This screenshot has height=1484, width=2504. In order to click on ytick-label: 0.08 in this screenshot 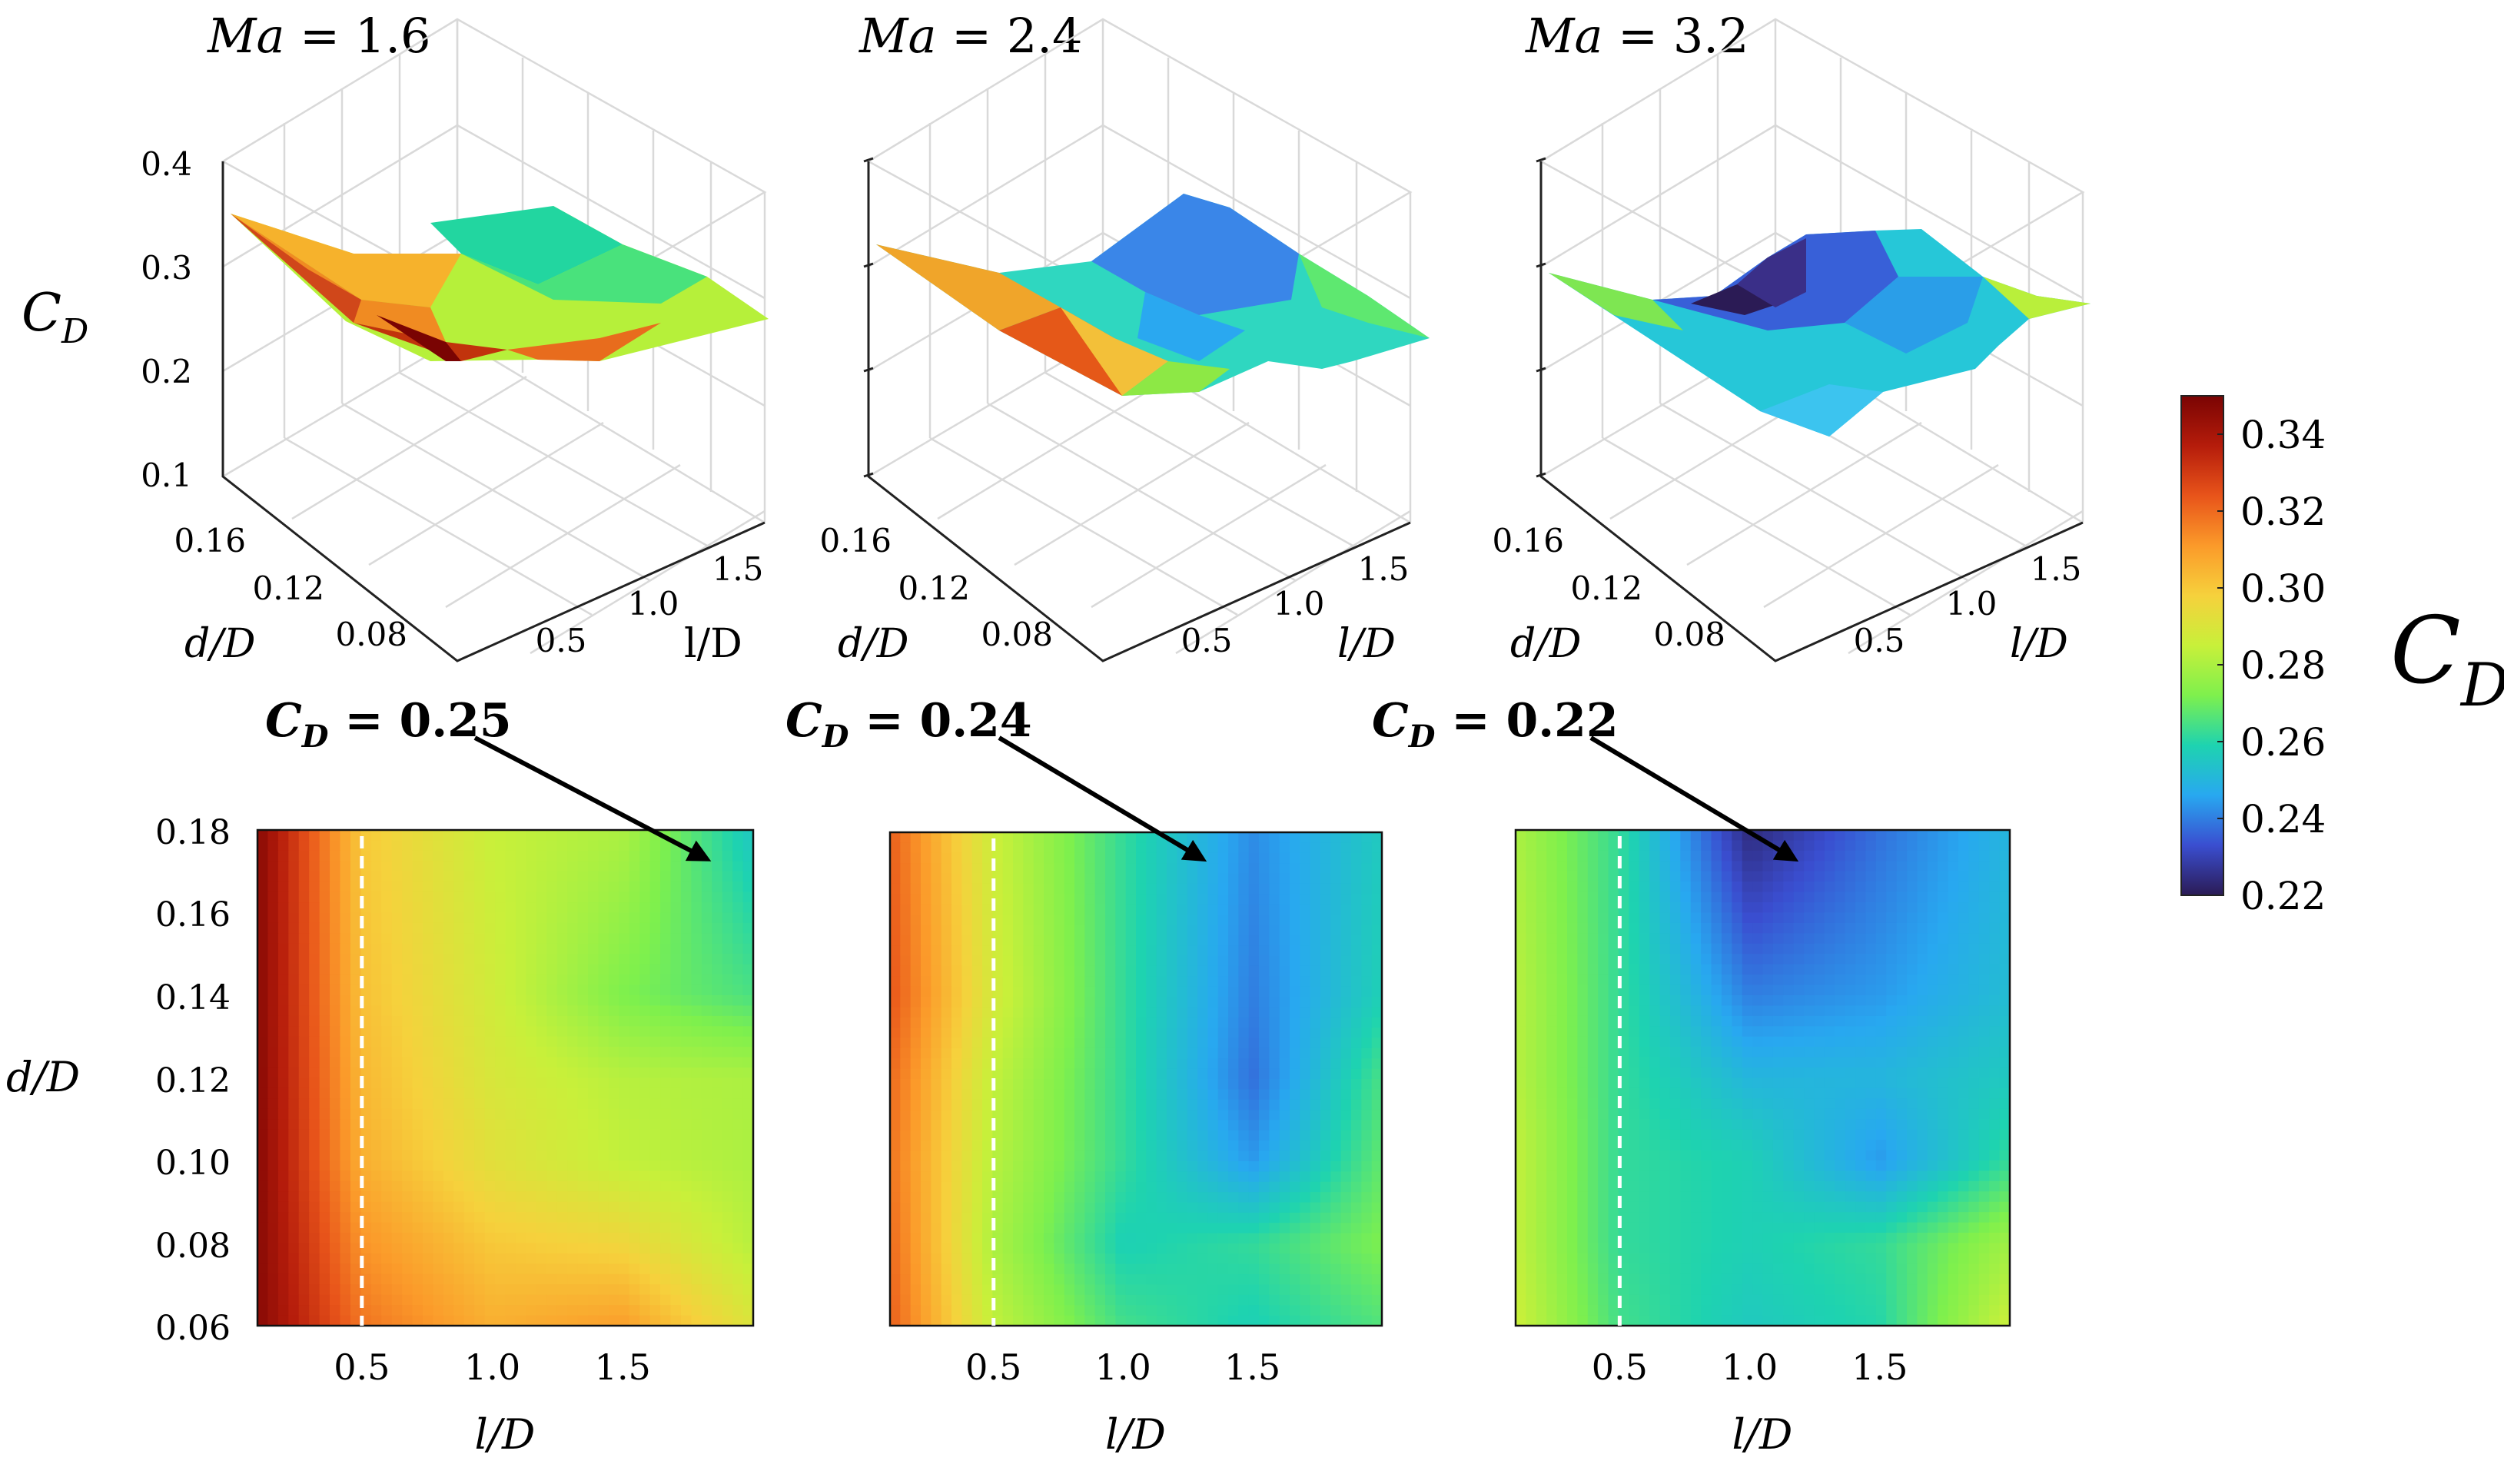, I will do `click(1017, 634)`.